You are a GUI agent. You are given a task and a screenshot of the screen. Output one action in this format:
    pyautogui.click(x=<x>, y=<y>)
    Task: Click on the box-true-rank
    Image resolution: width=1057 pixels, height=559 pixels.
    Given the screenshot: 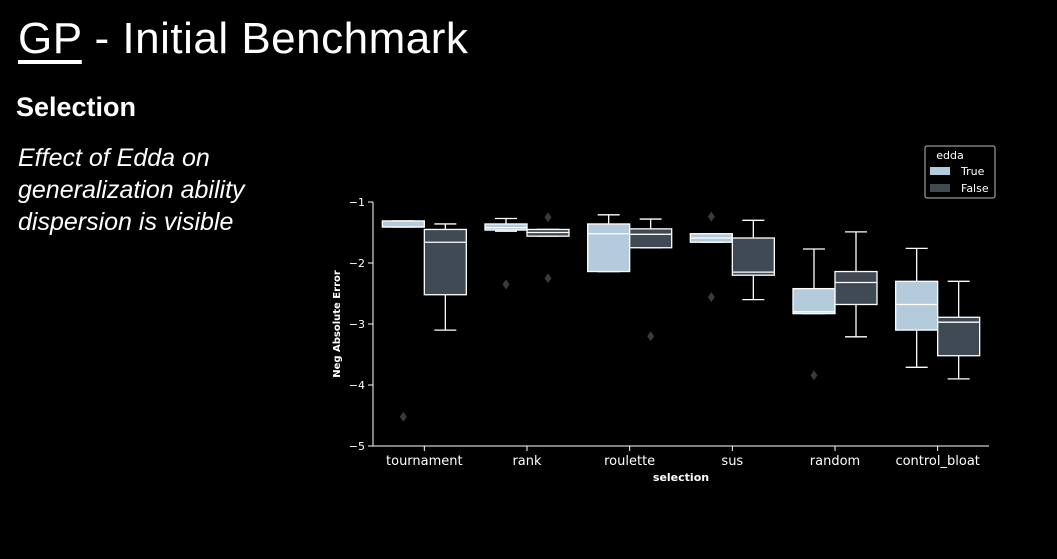 What is the action you would take?
    pyautogui.click(x=506, y=253)
    